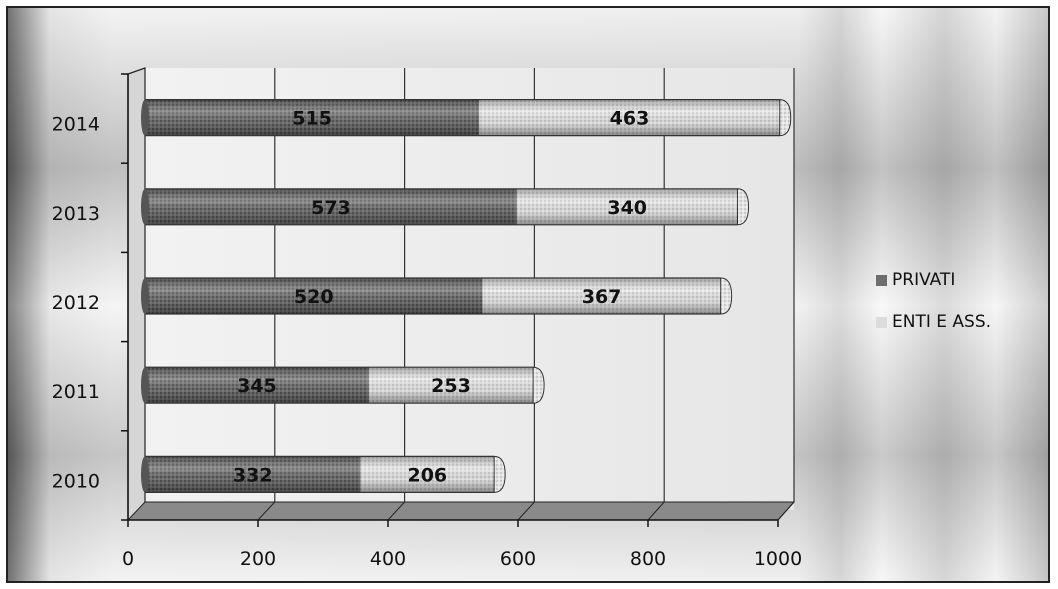 The width and height of the screenshot is (1058, 589). Describe the element at coordinates (76, 481) in the screenshot. I see `y-tick-label-2010: 2010` at that location.